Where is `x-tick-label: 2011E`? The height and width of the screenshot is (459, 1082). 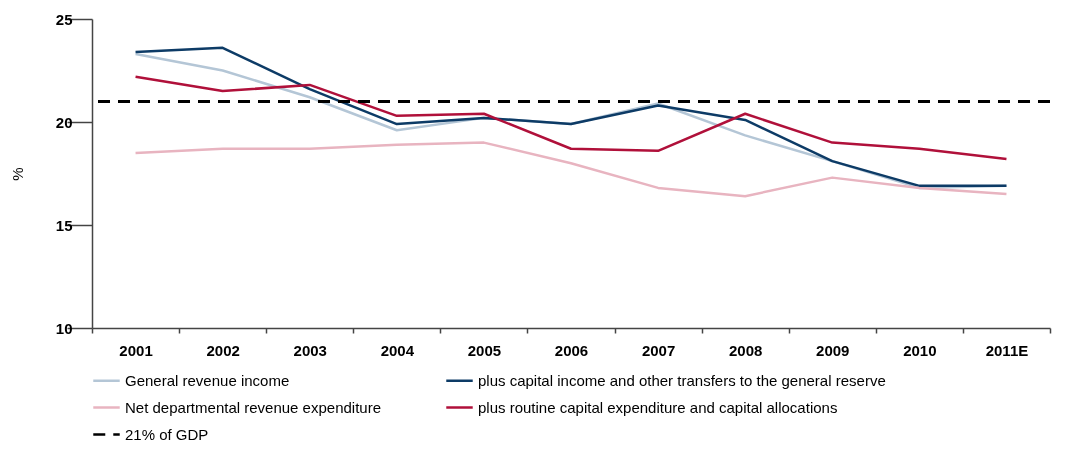
x-tick-label: 2011E is located at coordinates (1007, 350).